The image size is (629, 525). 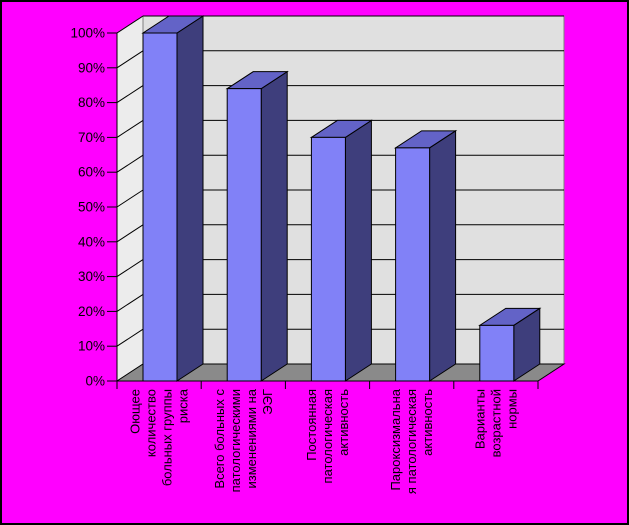 What do you see at coordinates (91, 311) in the screenshot?
I see `y-tick-label: 20%` at bounding box center [91, 311].